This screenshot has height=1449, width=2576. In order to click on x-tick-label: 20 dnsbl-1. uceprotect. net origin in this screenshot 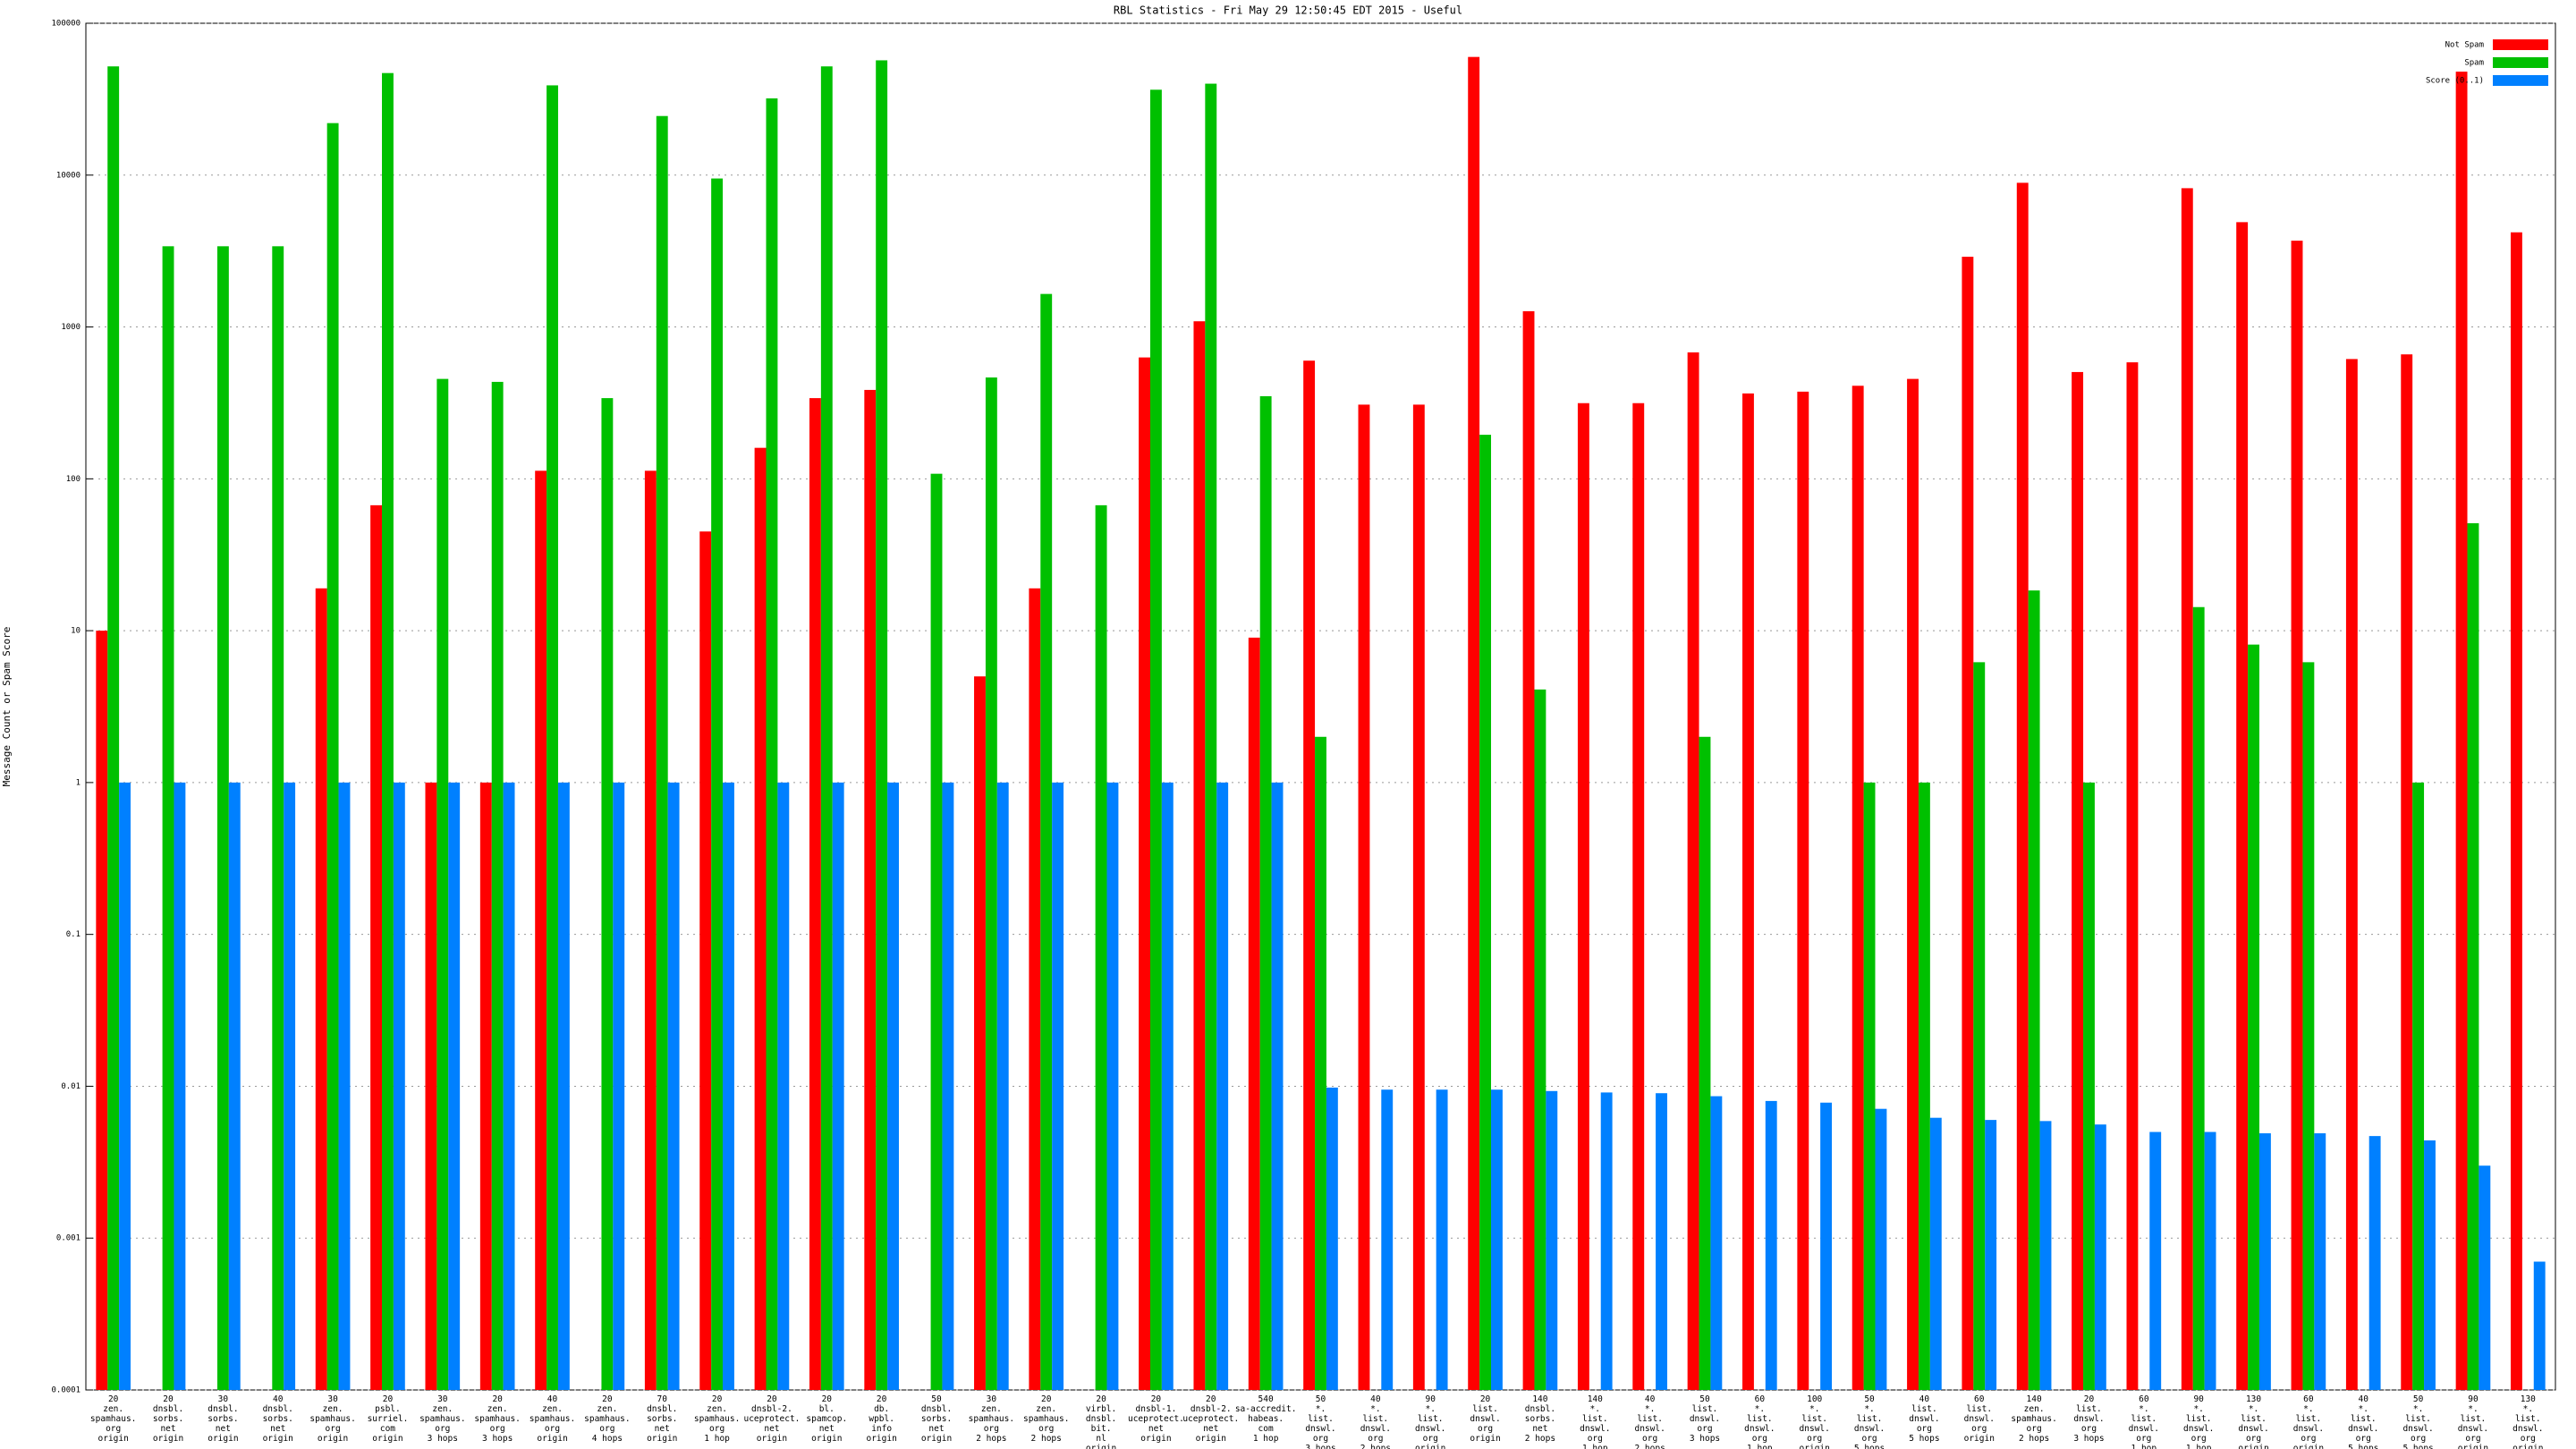, I will do `click(1156, 1419)`.